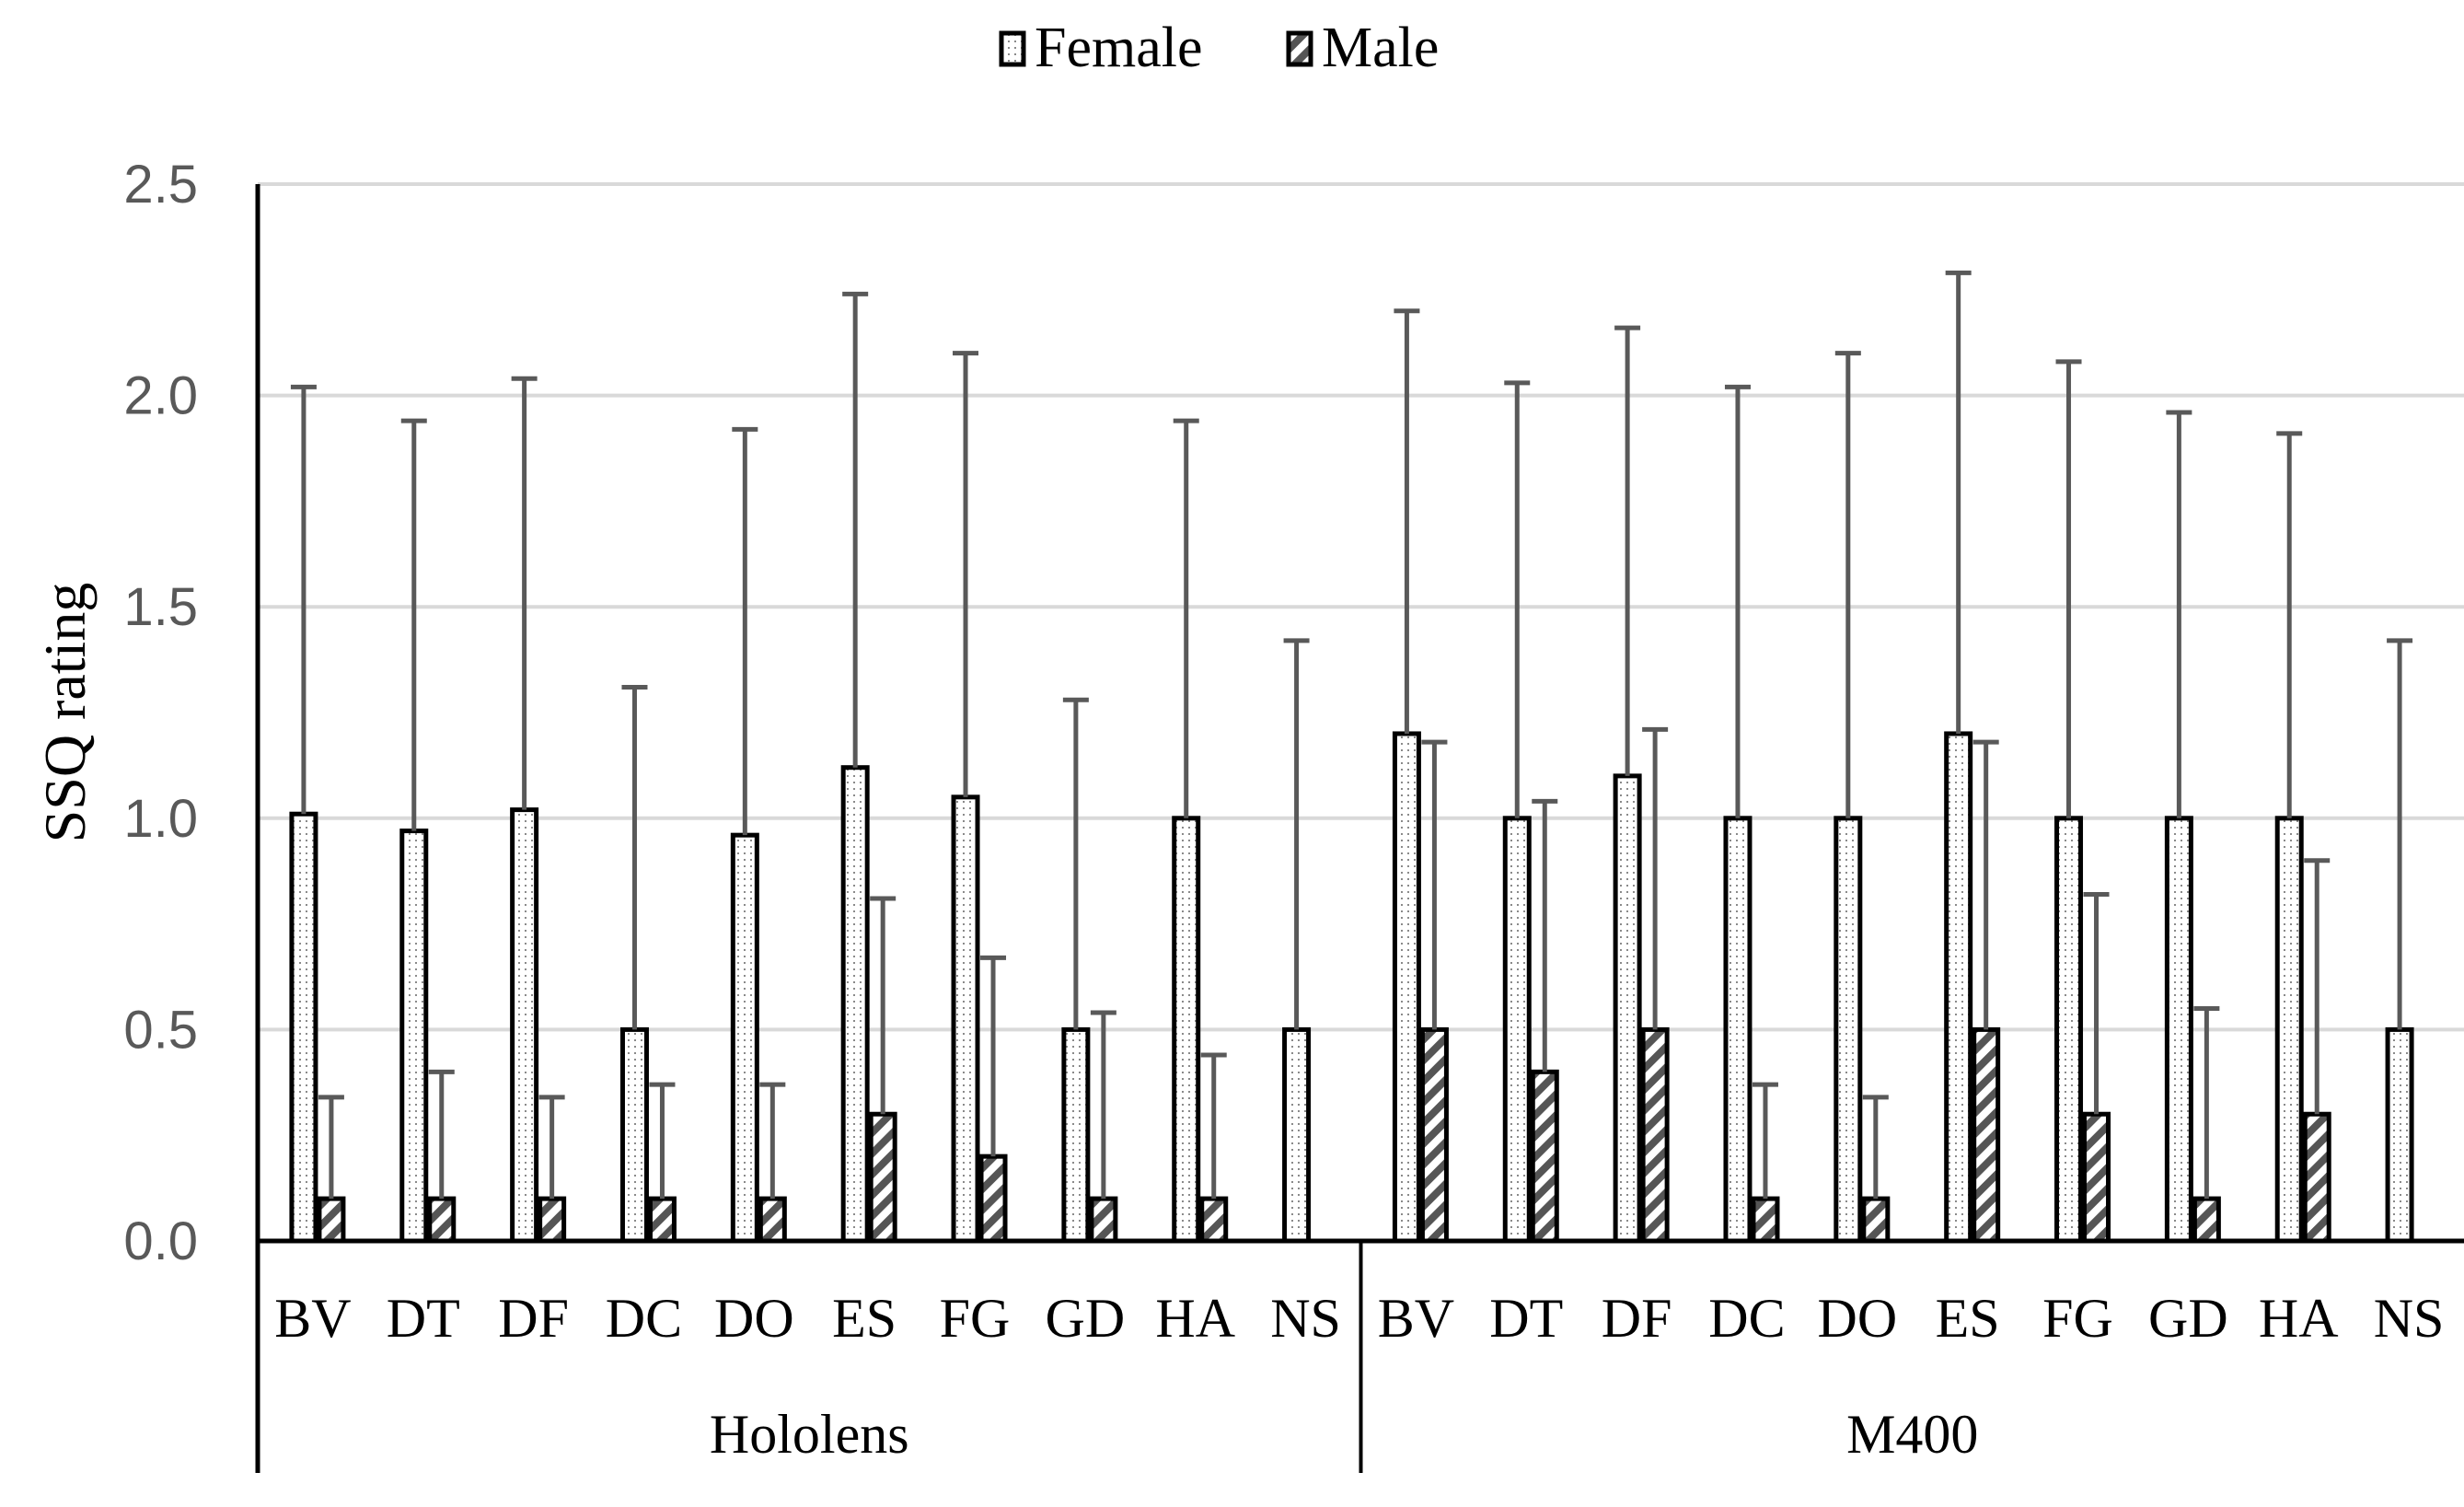 The height and width of the screenshot is (1507, 2464). What do you see at coordinates (160, 1030) in the screenshot?
I see `y-tick-label: 0.5` at bounding box center [160, 1030].